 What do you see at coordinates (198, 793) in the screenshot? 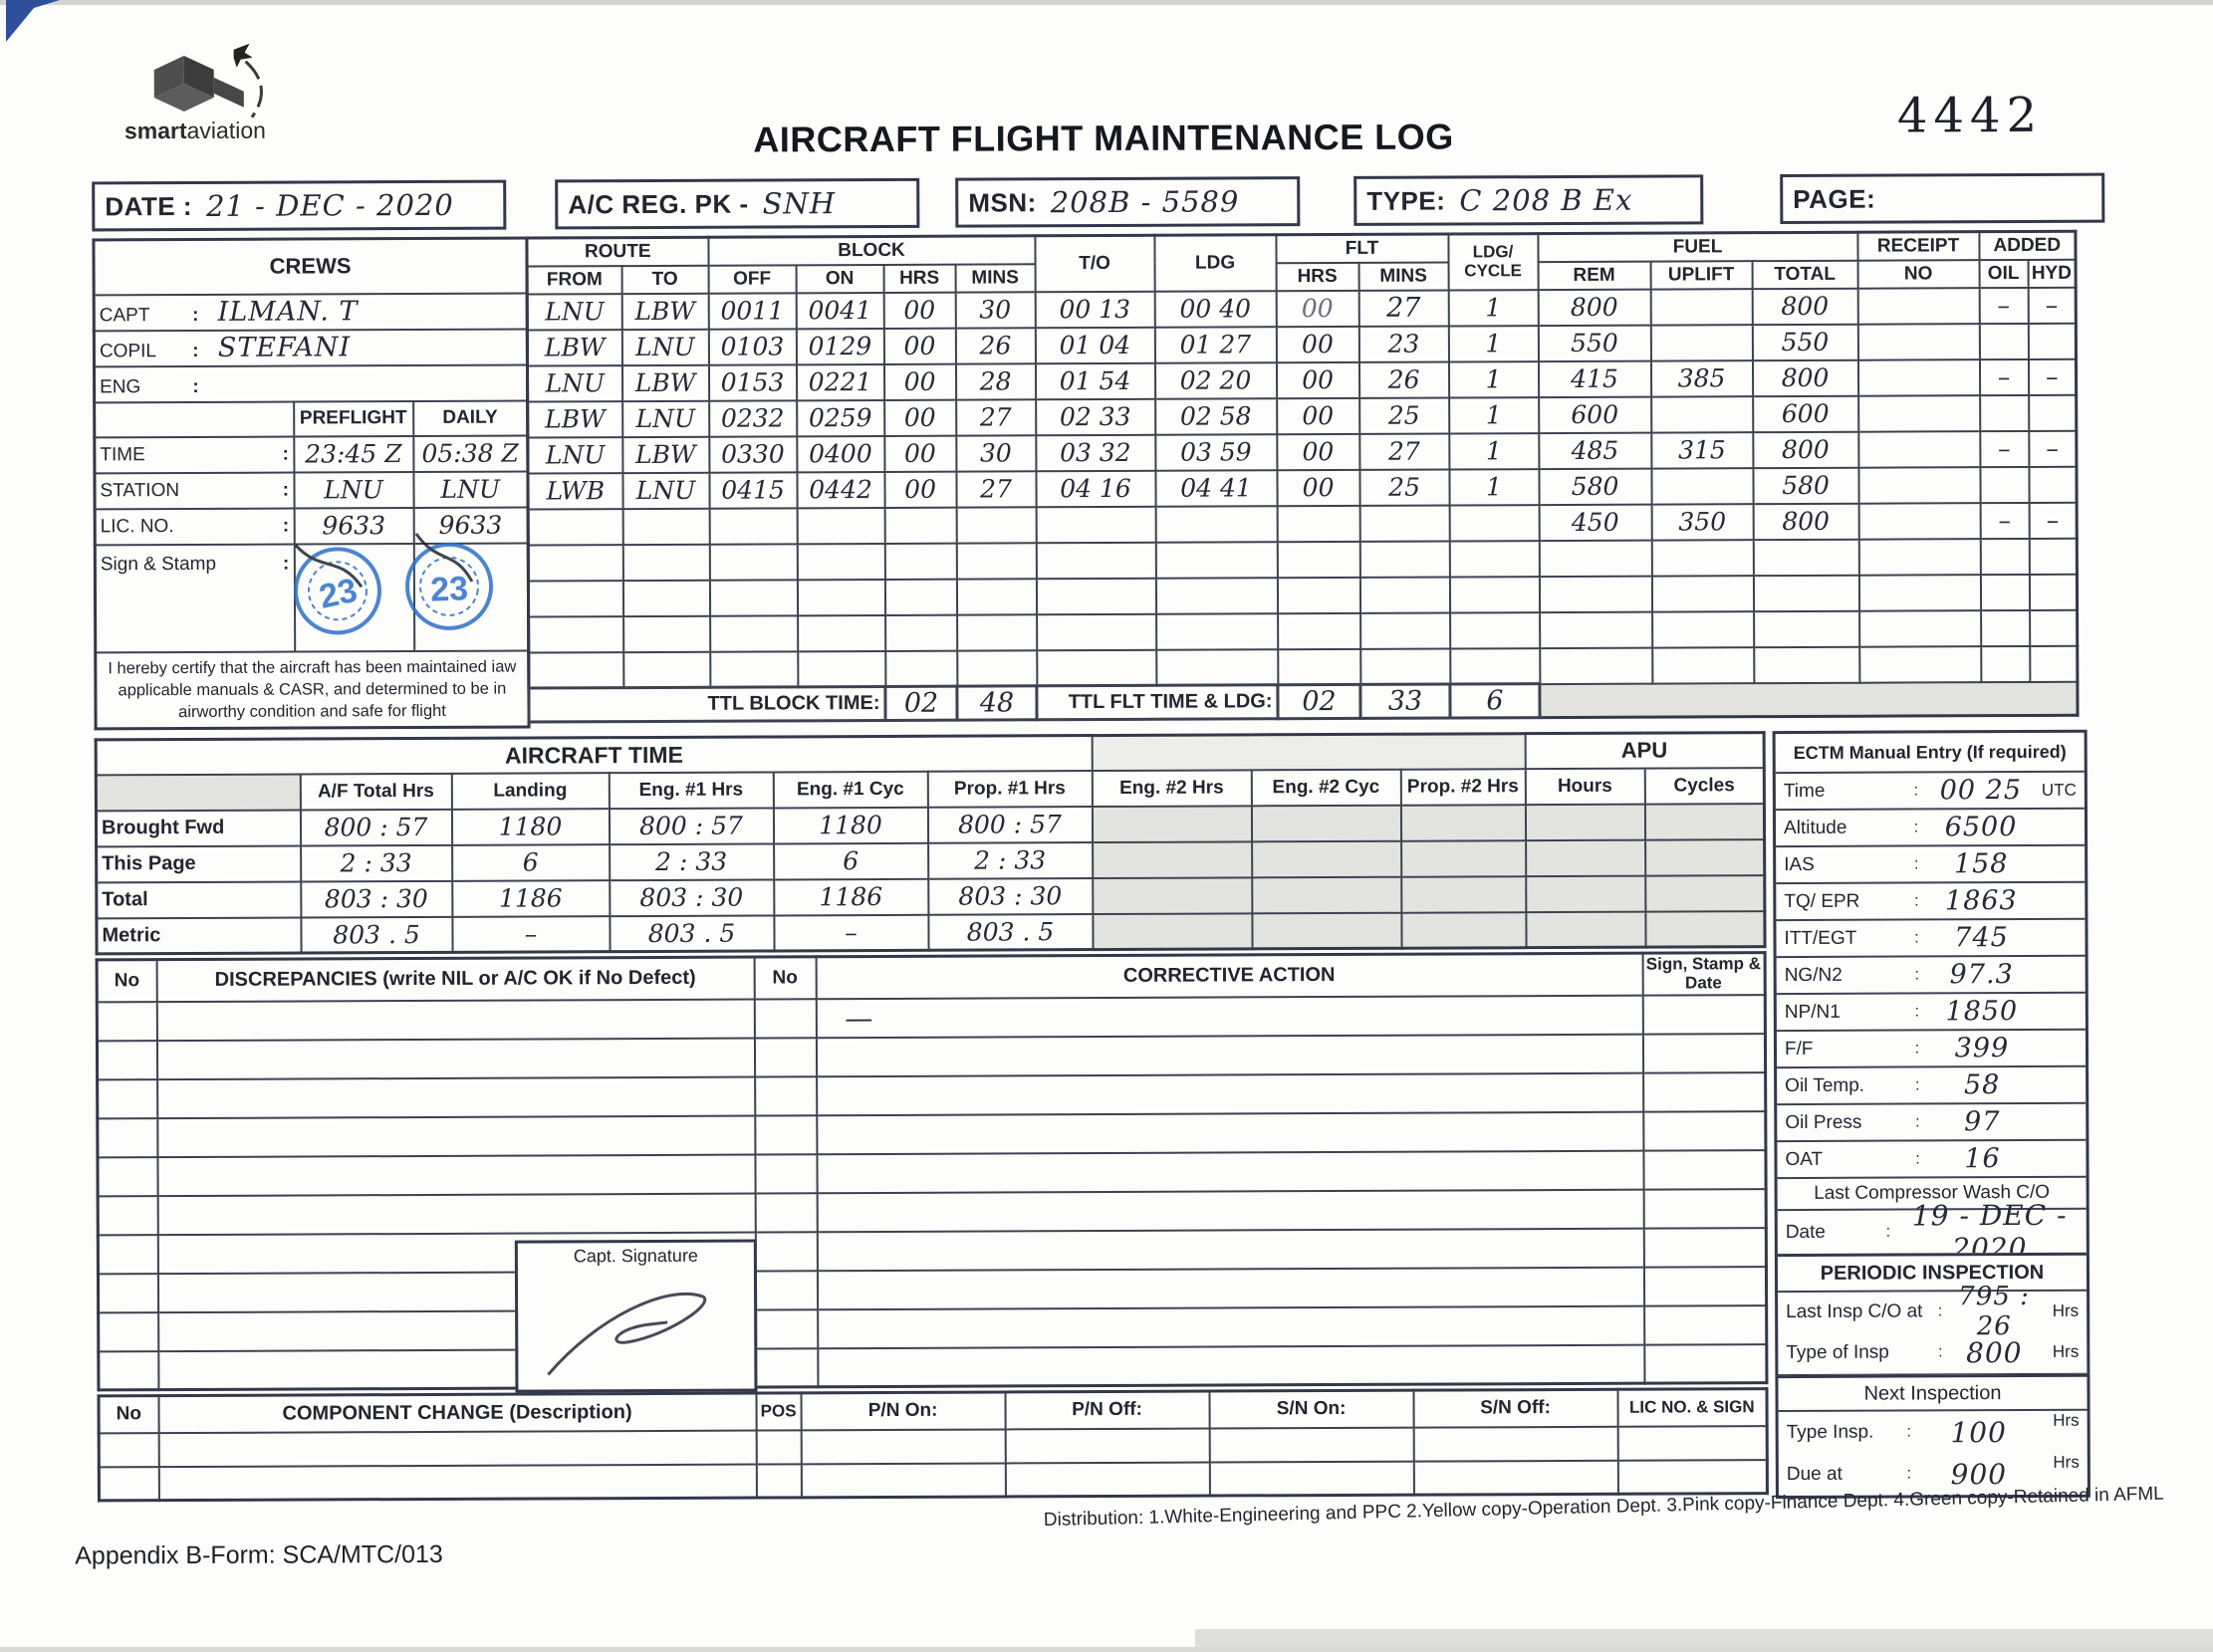
I see `blank-corner` at bounding box center [198, 793].